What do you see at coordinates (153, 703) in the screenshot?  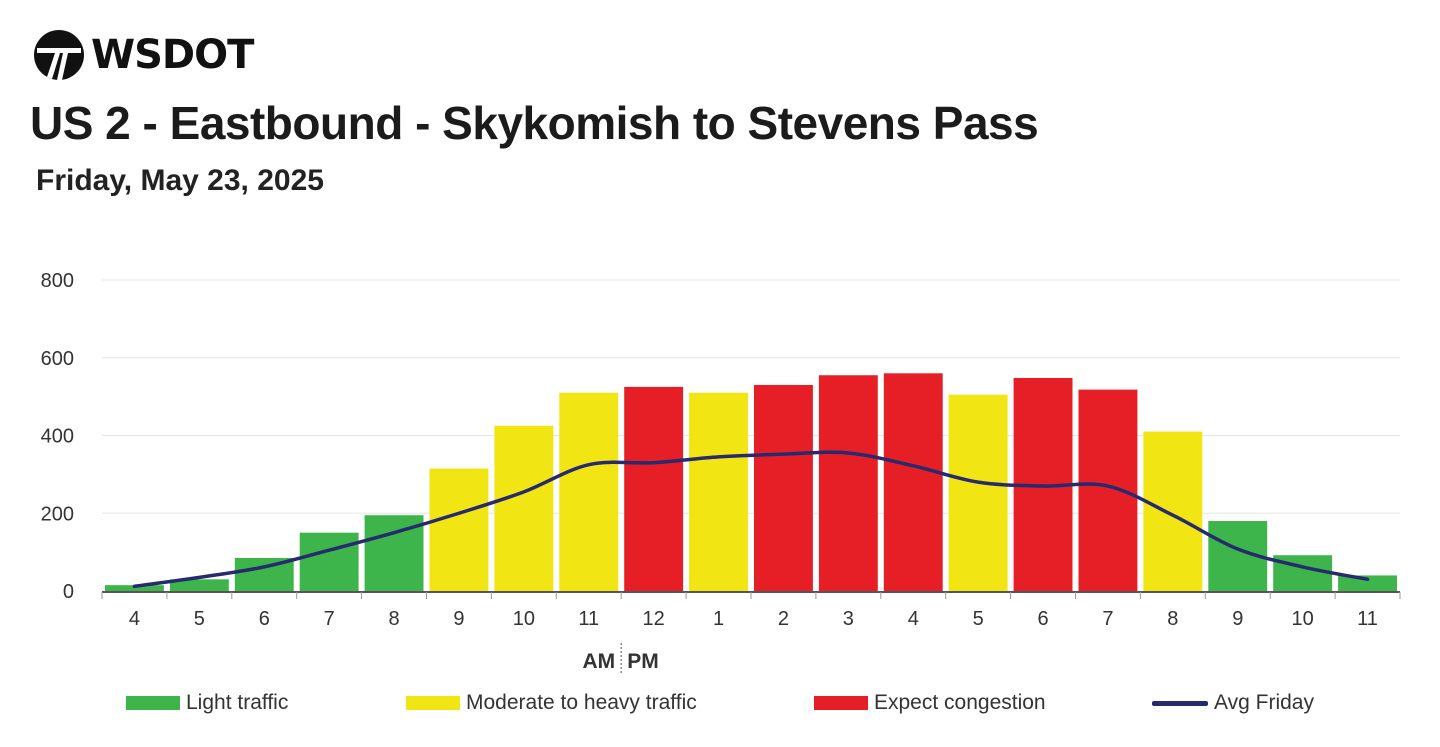 I see `legend-swatch-light` at bounding box center [153, 703].